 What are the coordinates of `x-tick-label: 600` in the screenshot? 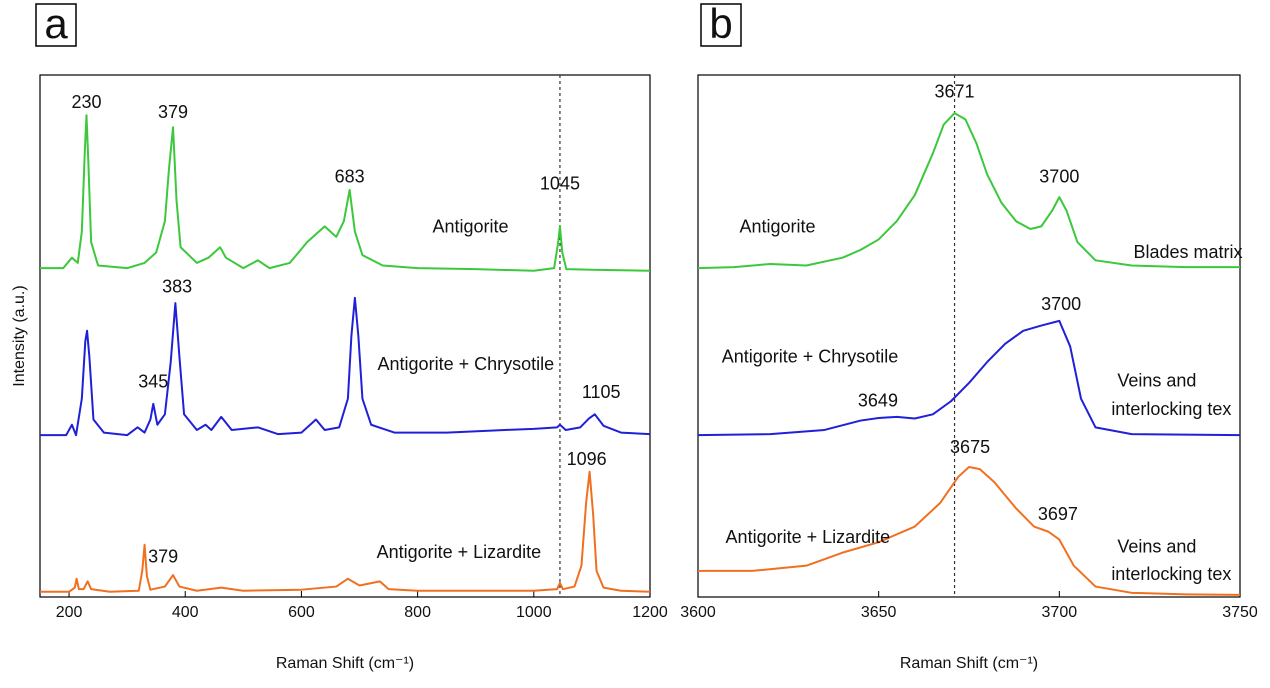 It's located at (301, 612).